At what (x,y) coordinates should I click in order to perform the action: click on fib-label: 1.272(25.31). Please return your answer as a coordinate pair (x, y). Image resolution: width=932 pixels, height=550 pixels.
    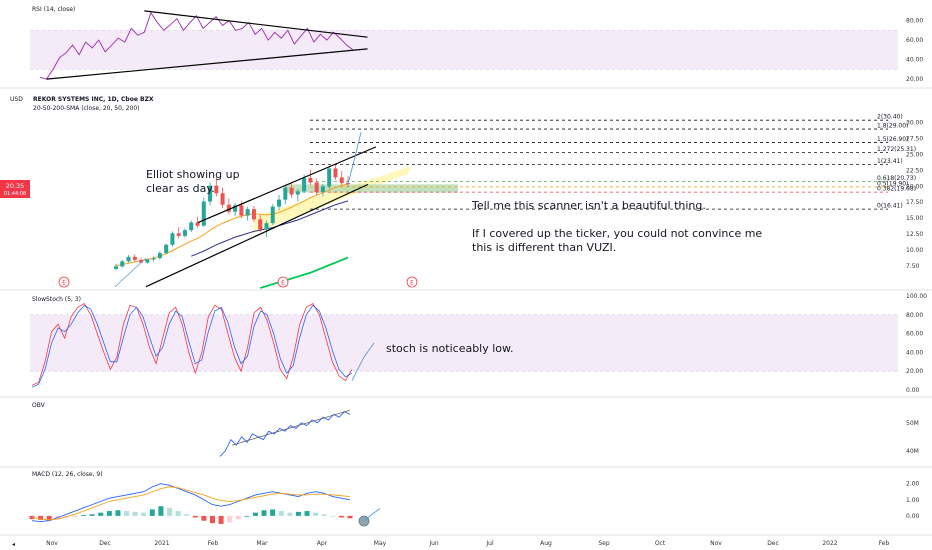
    Looking at the image, I should click on (896, 149).